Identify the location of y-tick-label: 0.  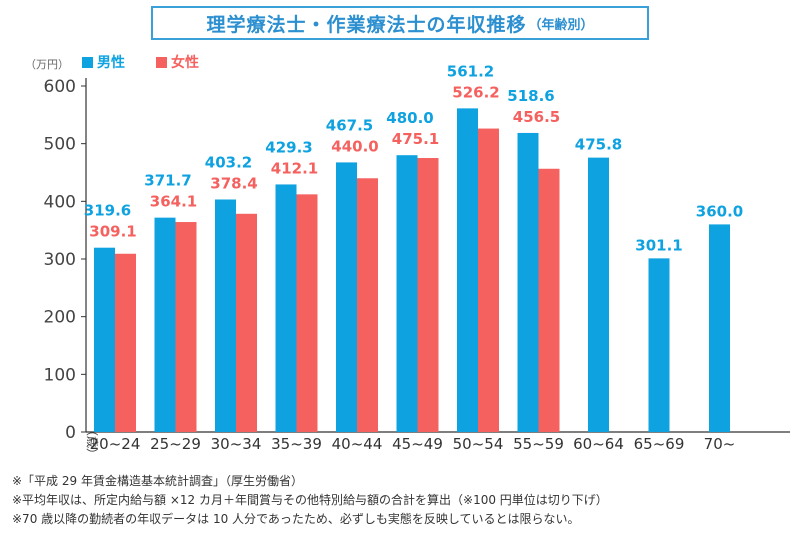
(70, 433).